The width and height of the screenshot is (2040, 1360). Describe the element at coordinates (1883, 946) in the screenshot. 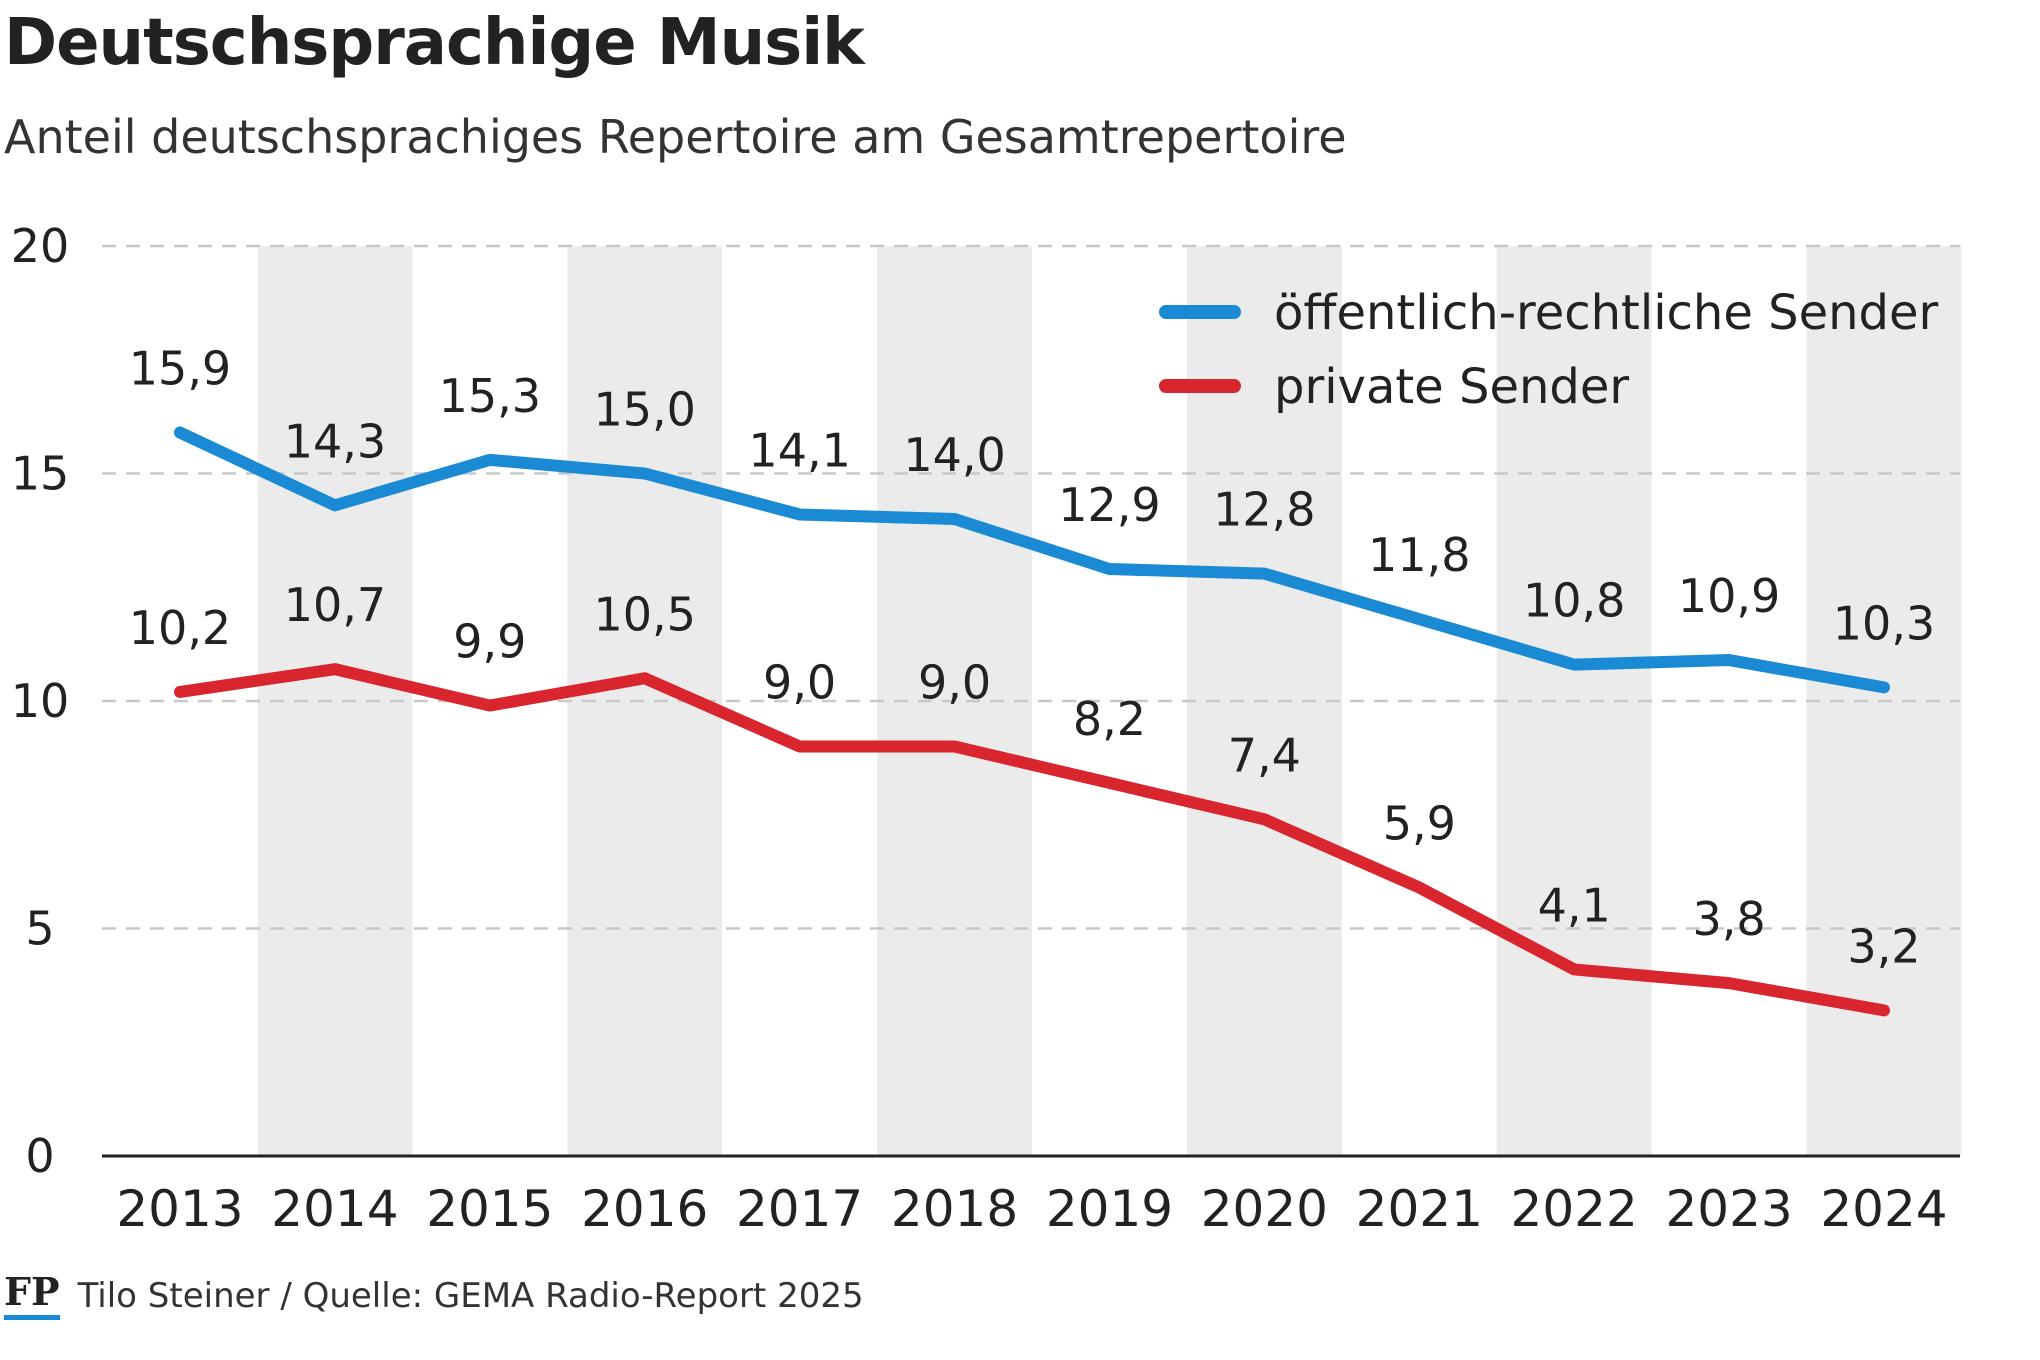

I see `data-label-private-2024: 3,2` at that location.